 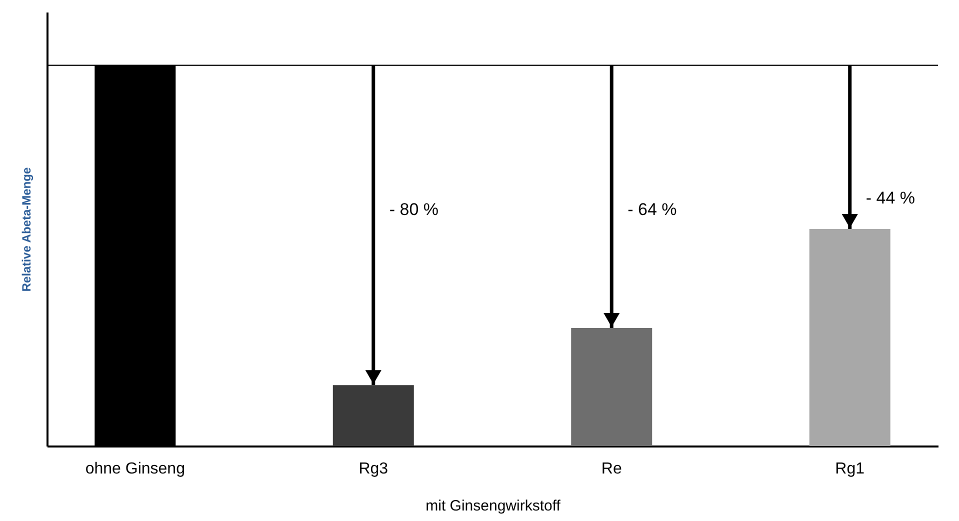 What do you see at coordinates (135, 469) in the screenshot?
I see `x-tick-label: ohne Ginseng` at bounding box center [135, 469].